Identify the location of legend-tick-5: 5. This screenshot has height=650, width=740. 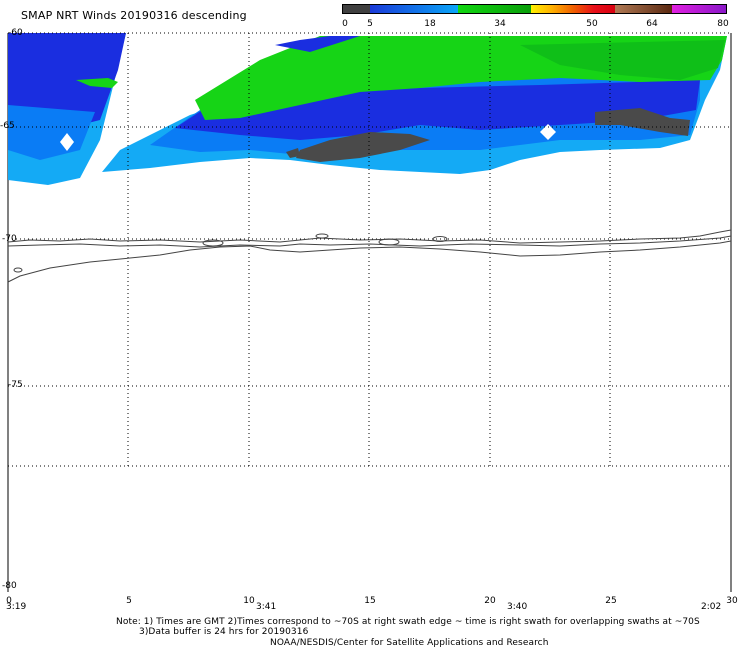
(370, 24).